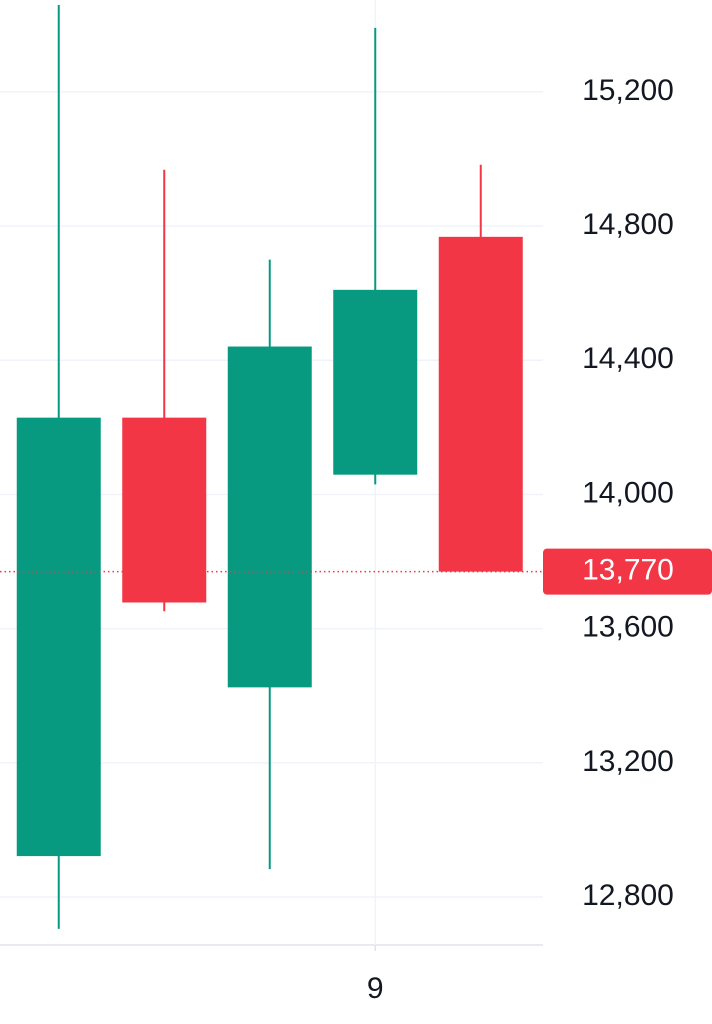 Image resolution: width=712 pixels, height=1024 pixels. Describe the element at coordinates (628, 90) in the screenshot. I see `y-tick-label: 15,200` at that location.